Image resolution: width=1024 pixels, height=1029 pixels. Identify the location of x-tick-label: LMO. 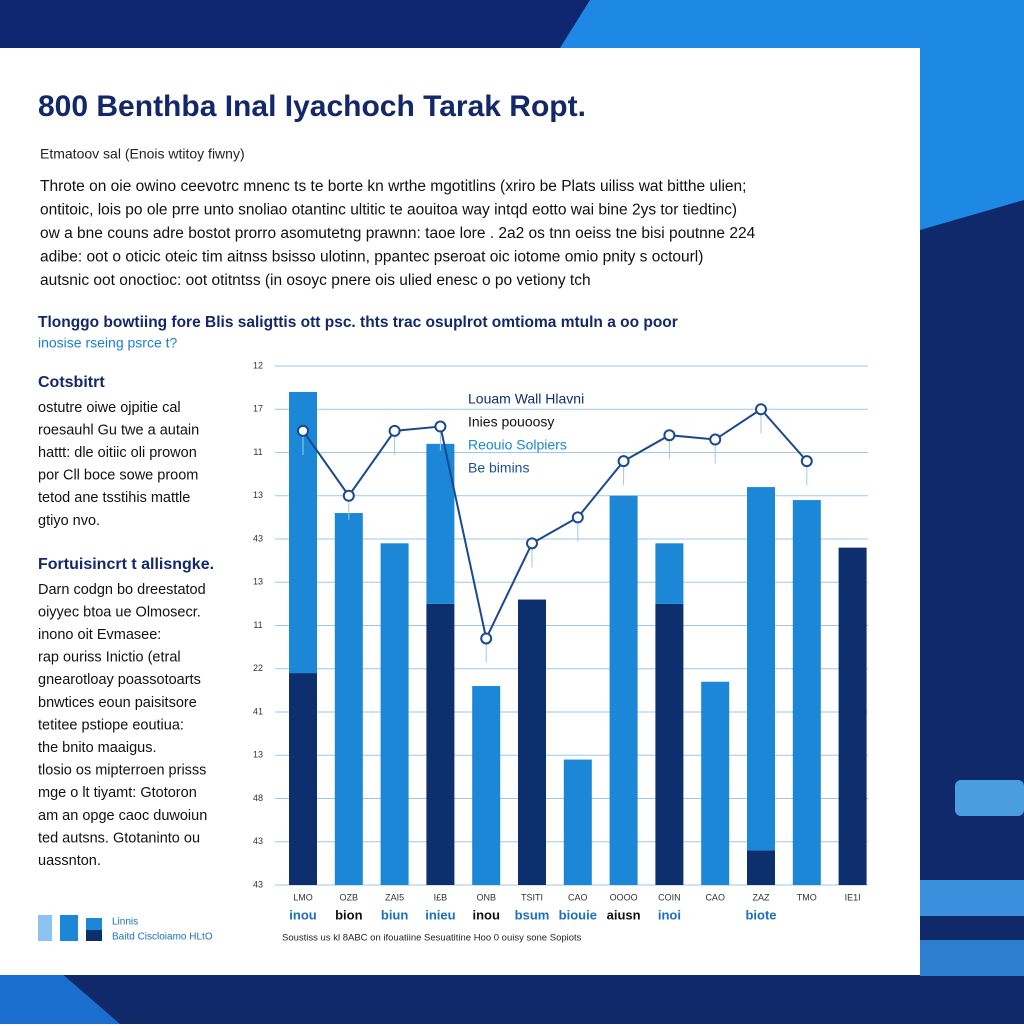
(303, 897).